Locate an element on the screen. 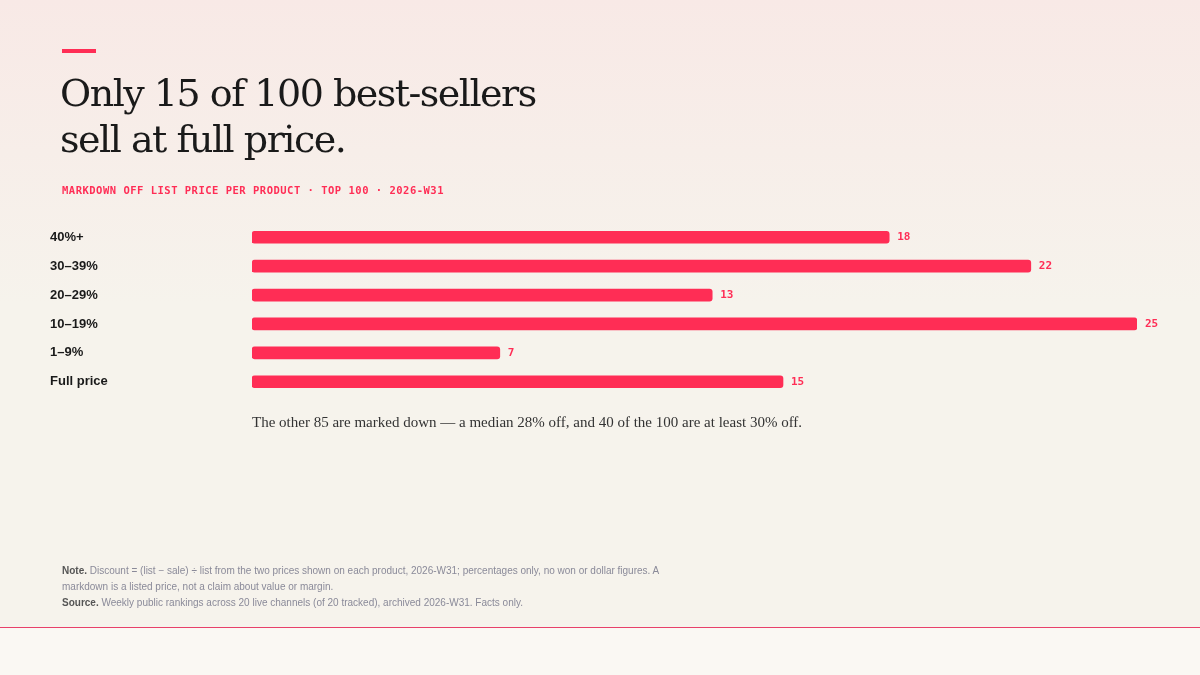 The height and width of the screenshot is (675, 1200). y-tick-label: 40%+ is located at coordinates (67, 236).